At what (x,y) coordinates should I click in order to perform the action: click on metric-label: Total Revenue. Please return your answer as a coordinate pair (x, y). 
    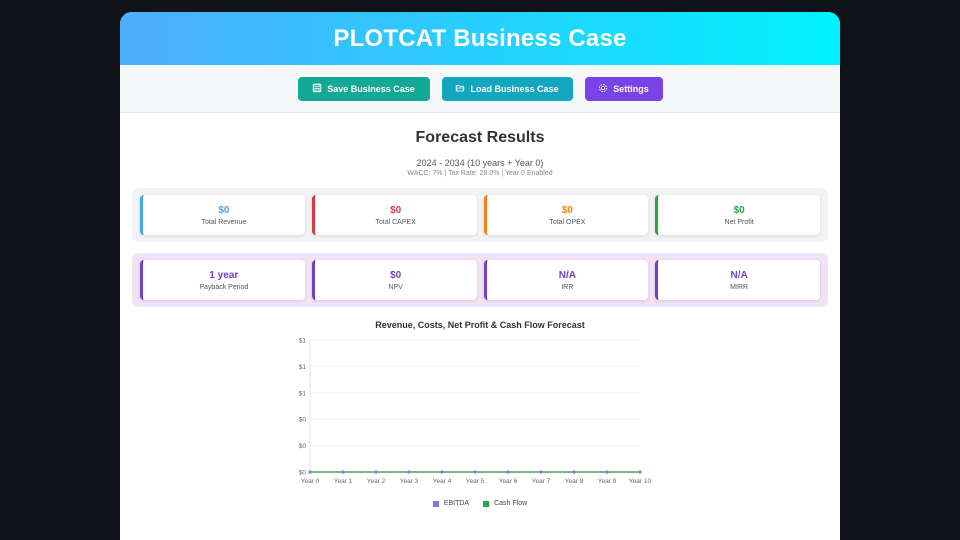
    Looking at the image, I should click on (224, 222).